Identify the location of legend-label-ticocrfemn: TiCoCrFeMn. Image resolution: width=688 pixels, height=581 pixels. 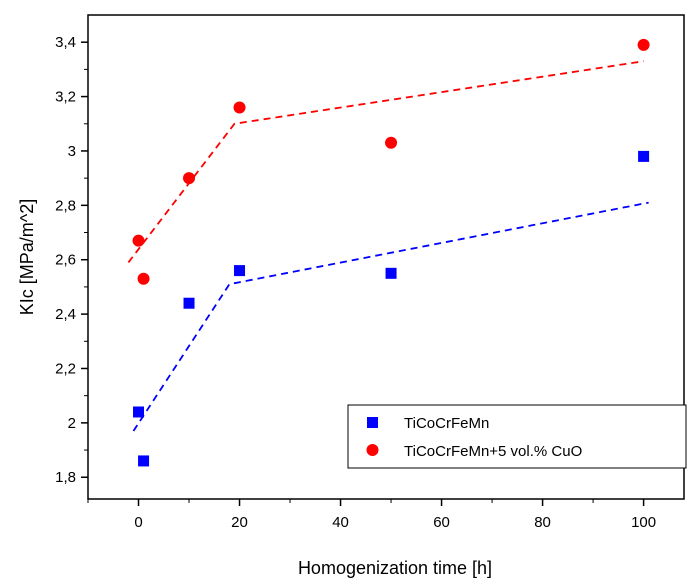
(446, 423).